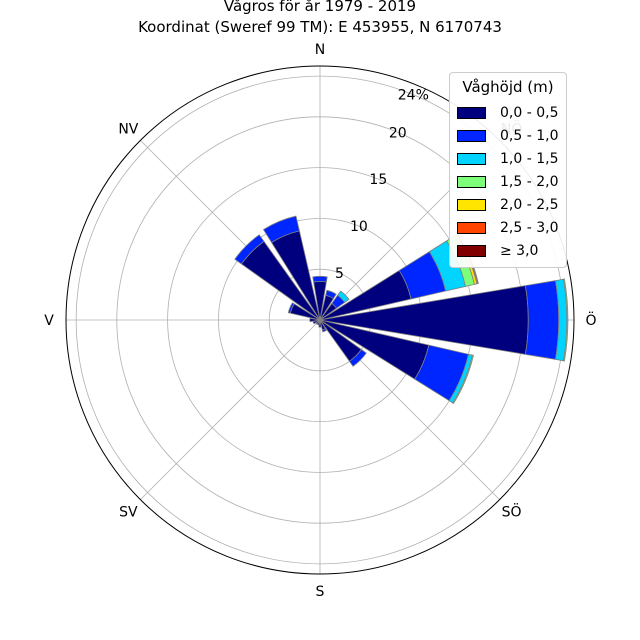  I want to click on direction-label-5: SV, so click(128, 513).